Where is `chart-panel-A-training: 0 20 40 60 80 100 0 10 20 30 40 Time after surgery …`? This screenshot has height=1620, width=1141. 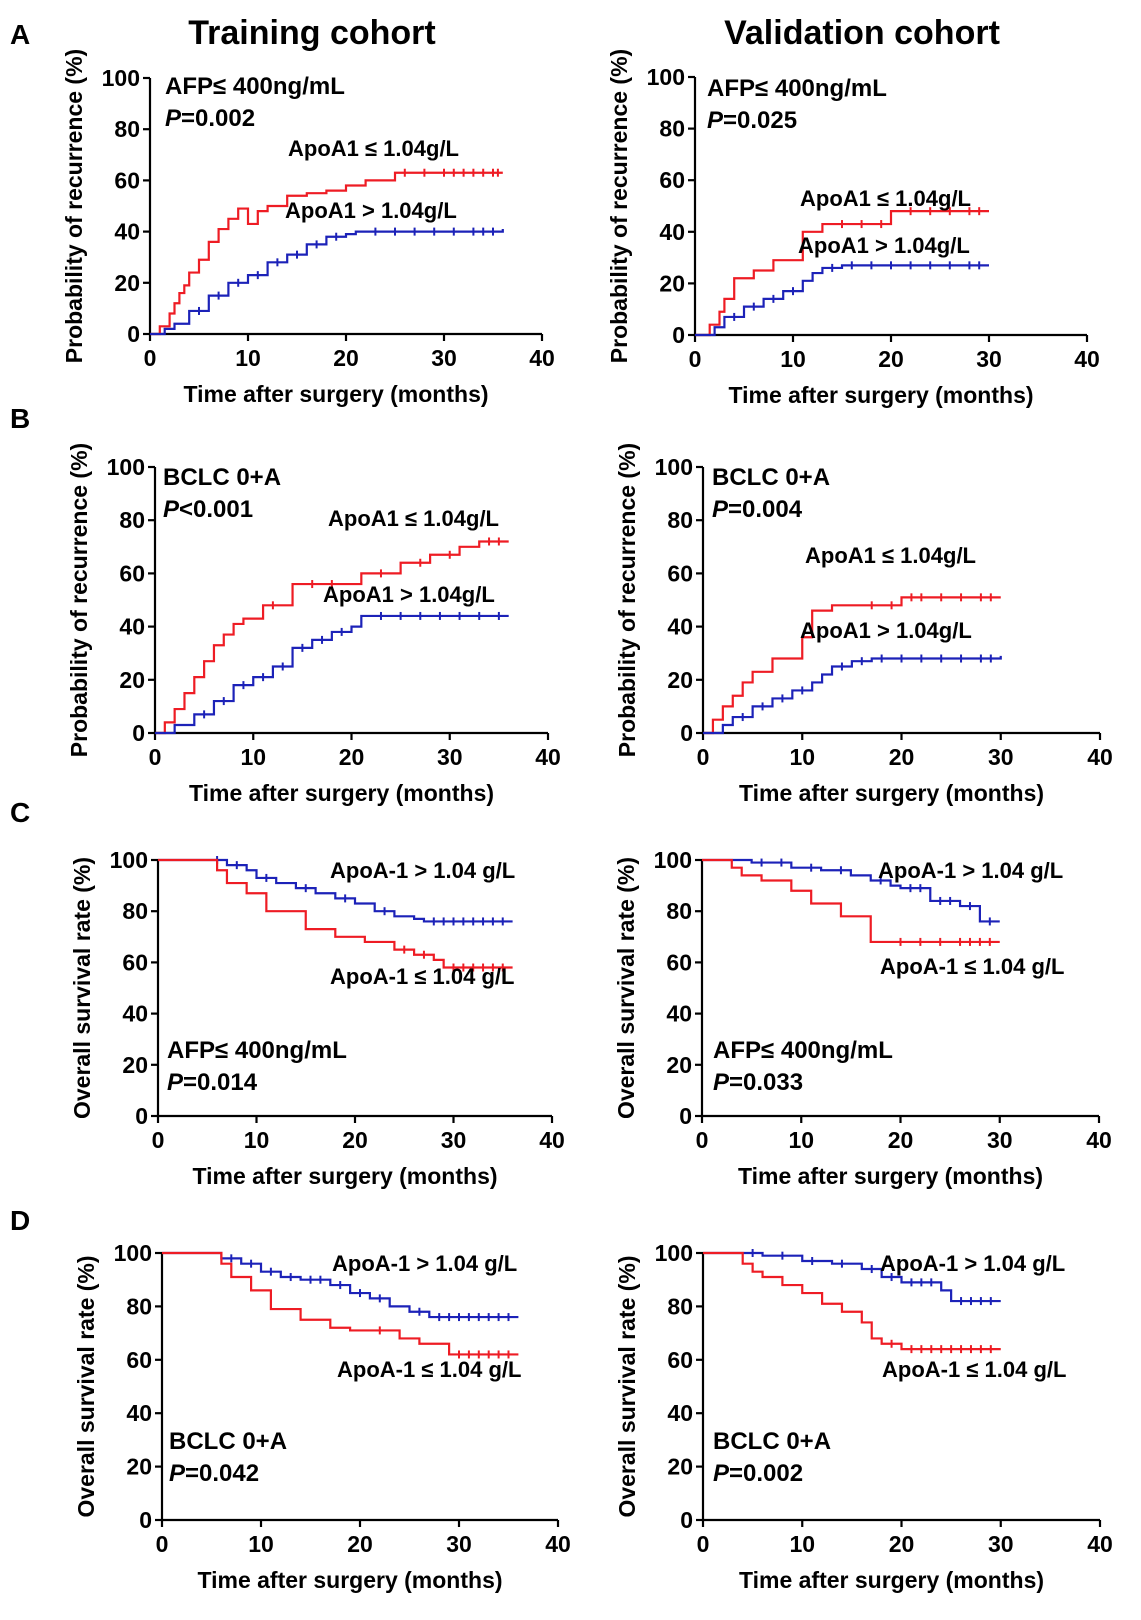
chart-panel-A-training: 0 20 40 60 80 100 0 10 20 30 40 Time after surgery … is located at coordinates (308, 228).